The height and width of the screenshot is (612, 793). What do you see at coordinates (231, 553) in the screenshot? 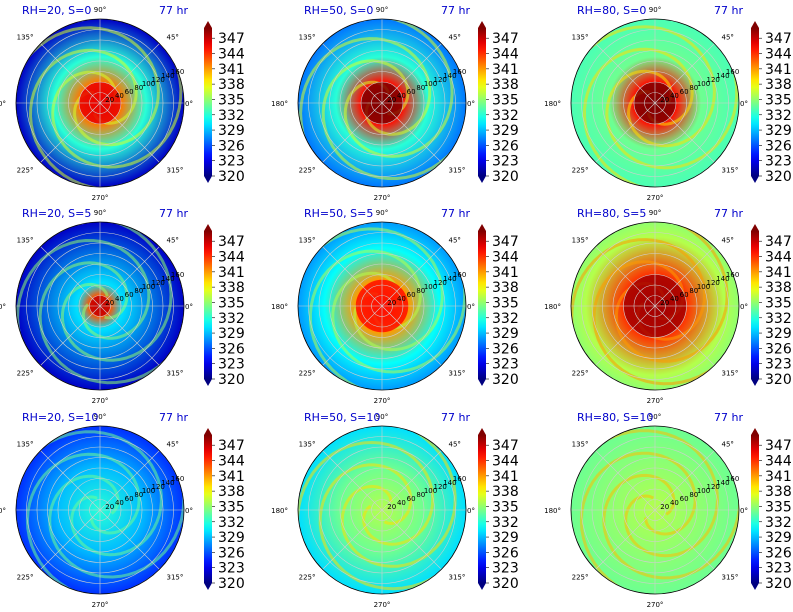
I see `colorbar-tick-label: 326` at bounding box center [231, 553].